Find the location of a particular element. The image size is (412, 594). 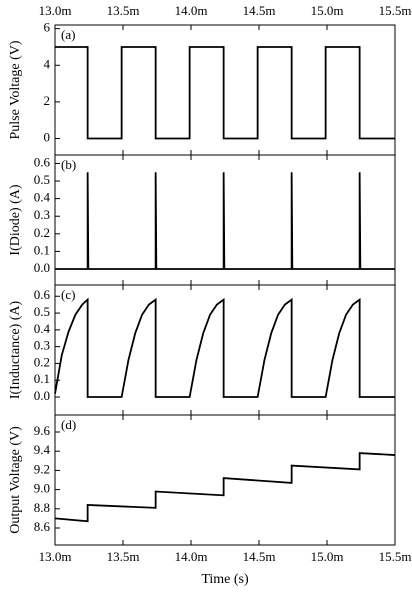

x-axis-label: Time (s) is located at coordinates (225, 579).